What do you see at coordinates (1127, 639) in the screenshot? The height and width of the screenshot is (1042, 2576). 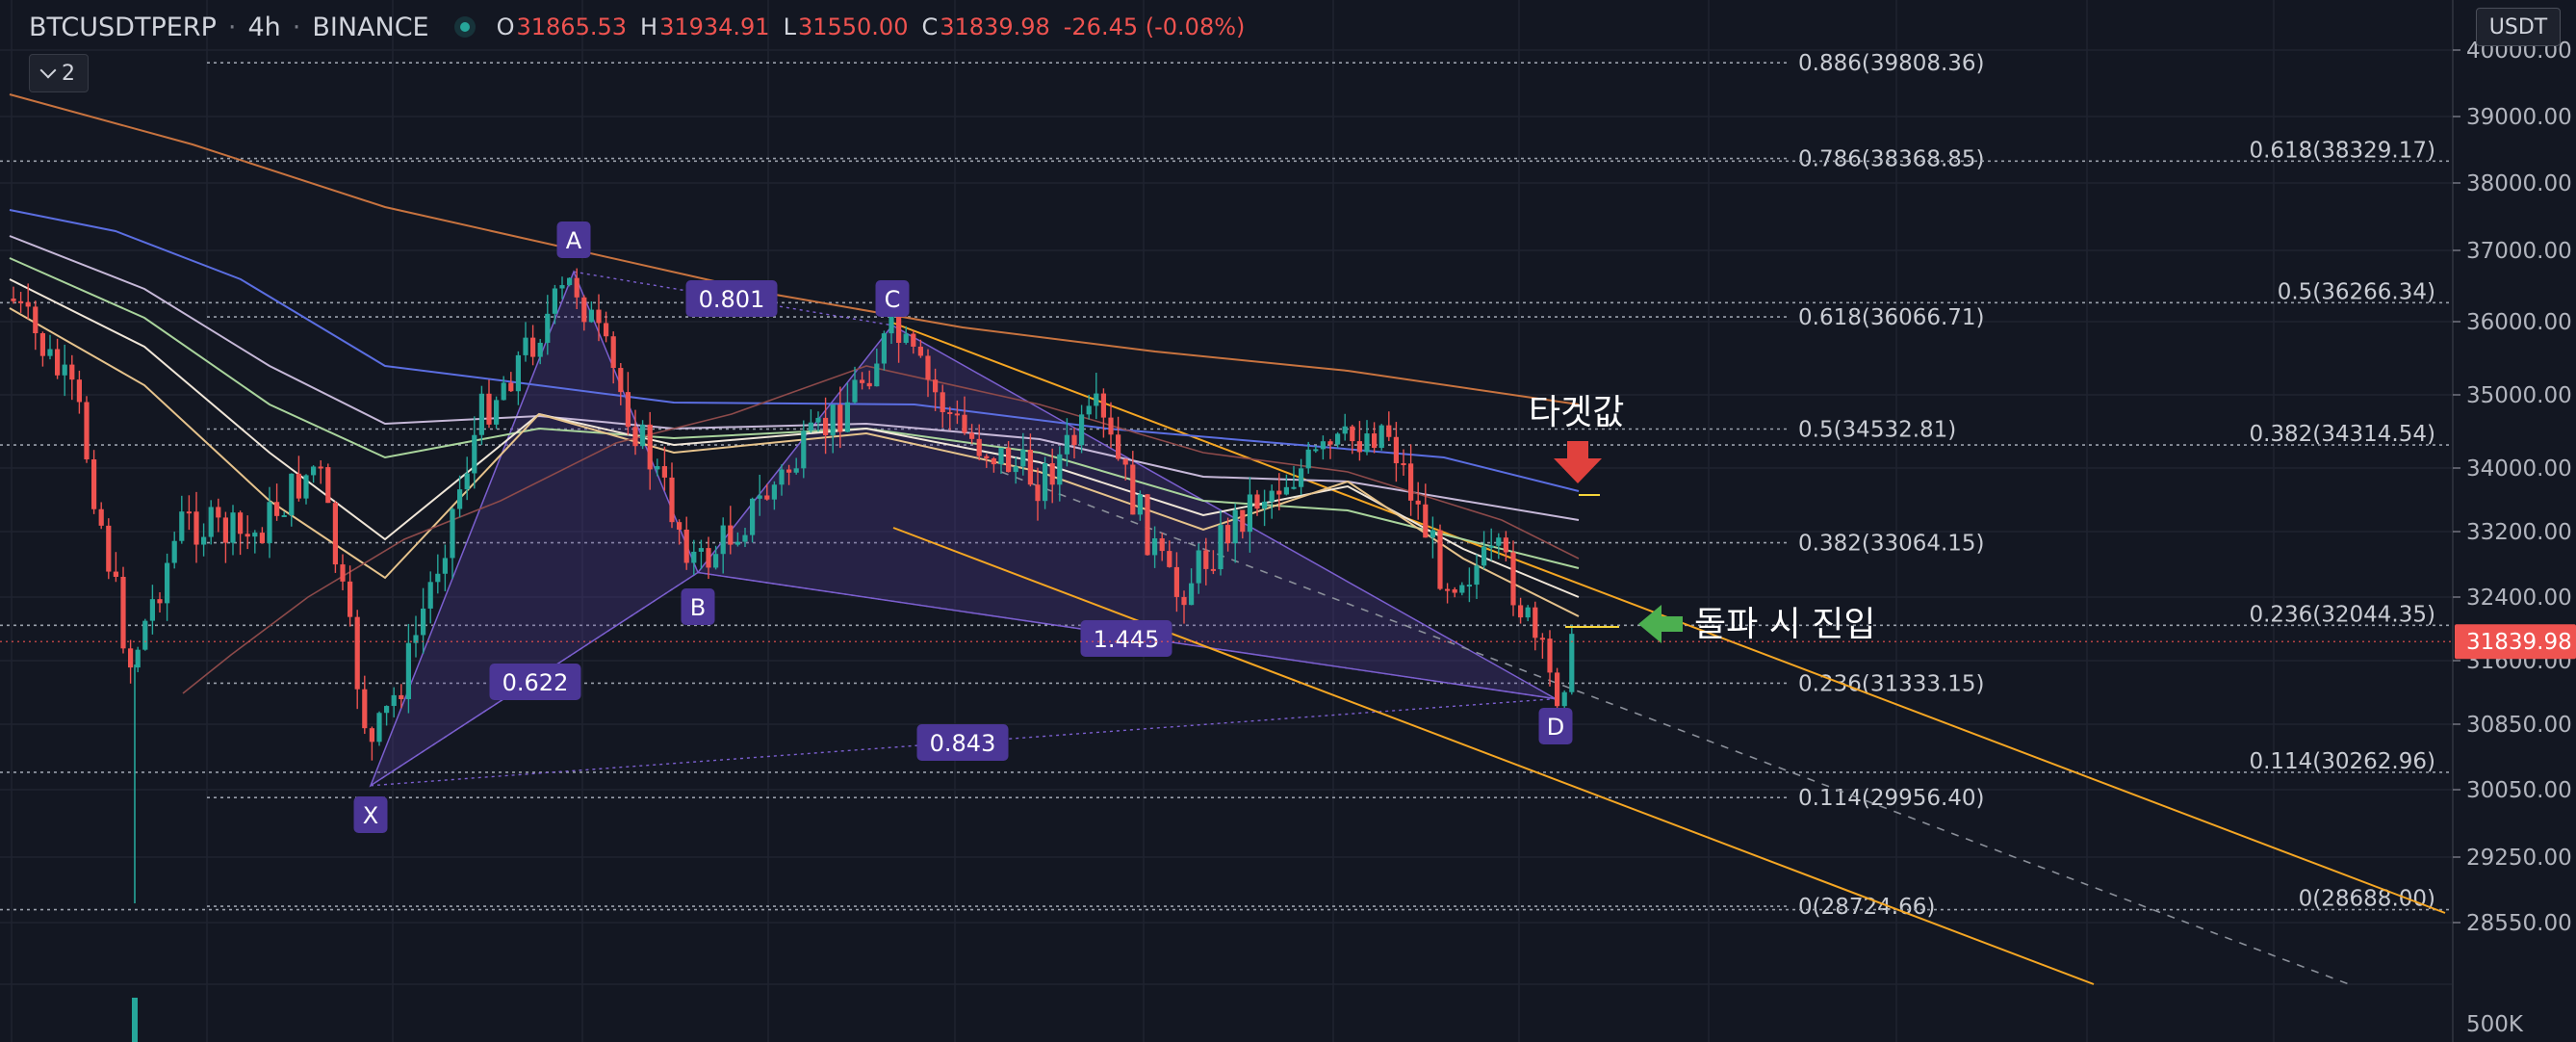 I see `pattern-ratio-label-text: 1.445` at bounding box center [1127, 639].